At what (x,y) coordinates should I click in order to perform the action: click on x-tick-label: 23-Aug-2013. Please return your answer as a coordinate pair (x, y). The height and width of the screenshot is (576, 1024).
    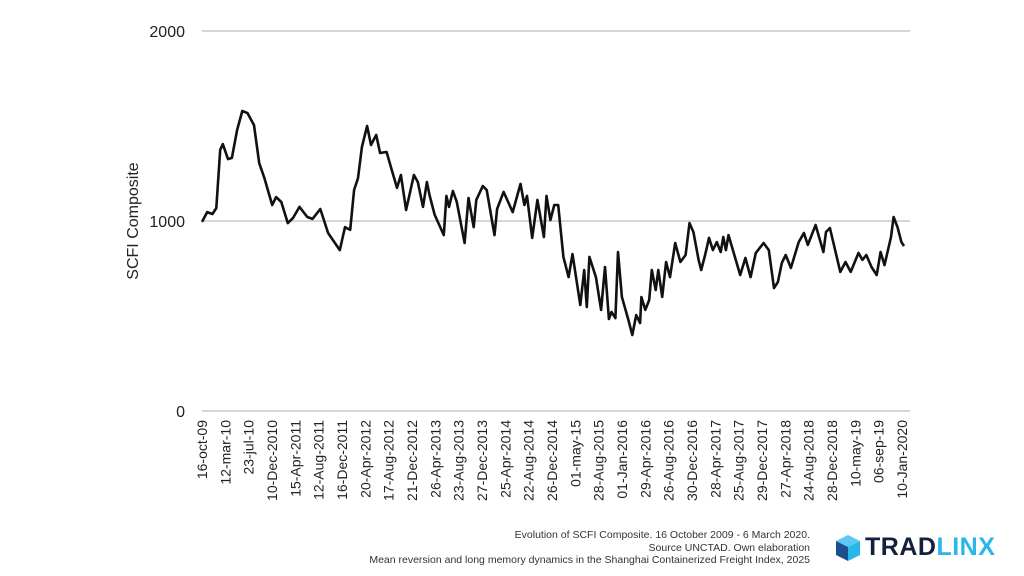
    Looking at the image, I should click on (459, 460).